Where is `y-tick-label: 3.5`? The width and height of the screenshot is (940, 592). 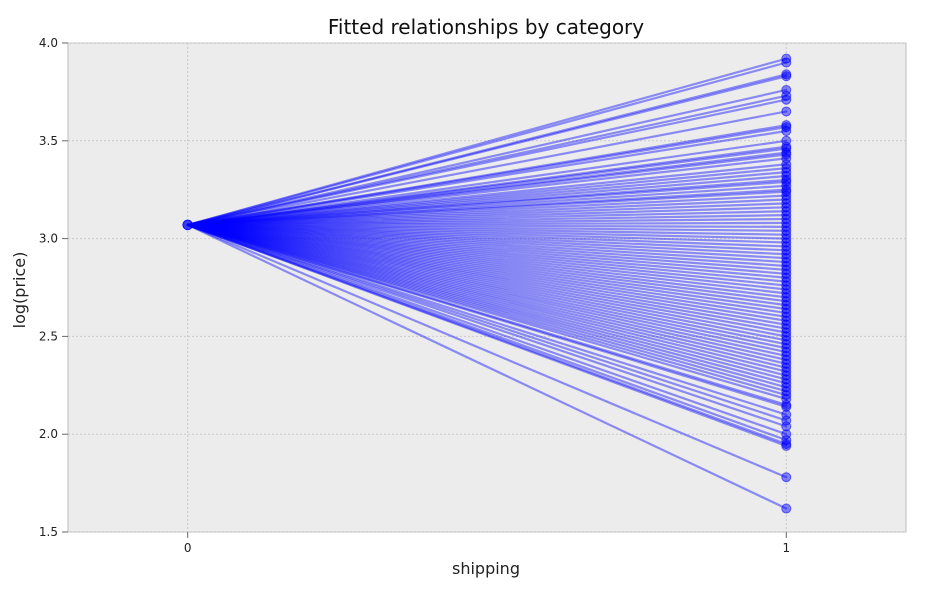 y-tick-label: 3.5 is located at coordinates (48, 141).